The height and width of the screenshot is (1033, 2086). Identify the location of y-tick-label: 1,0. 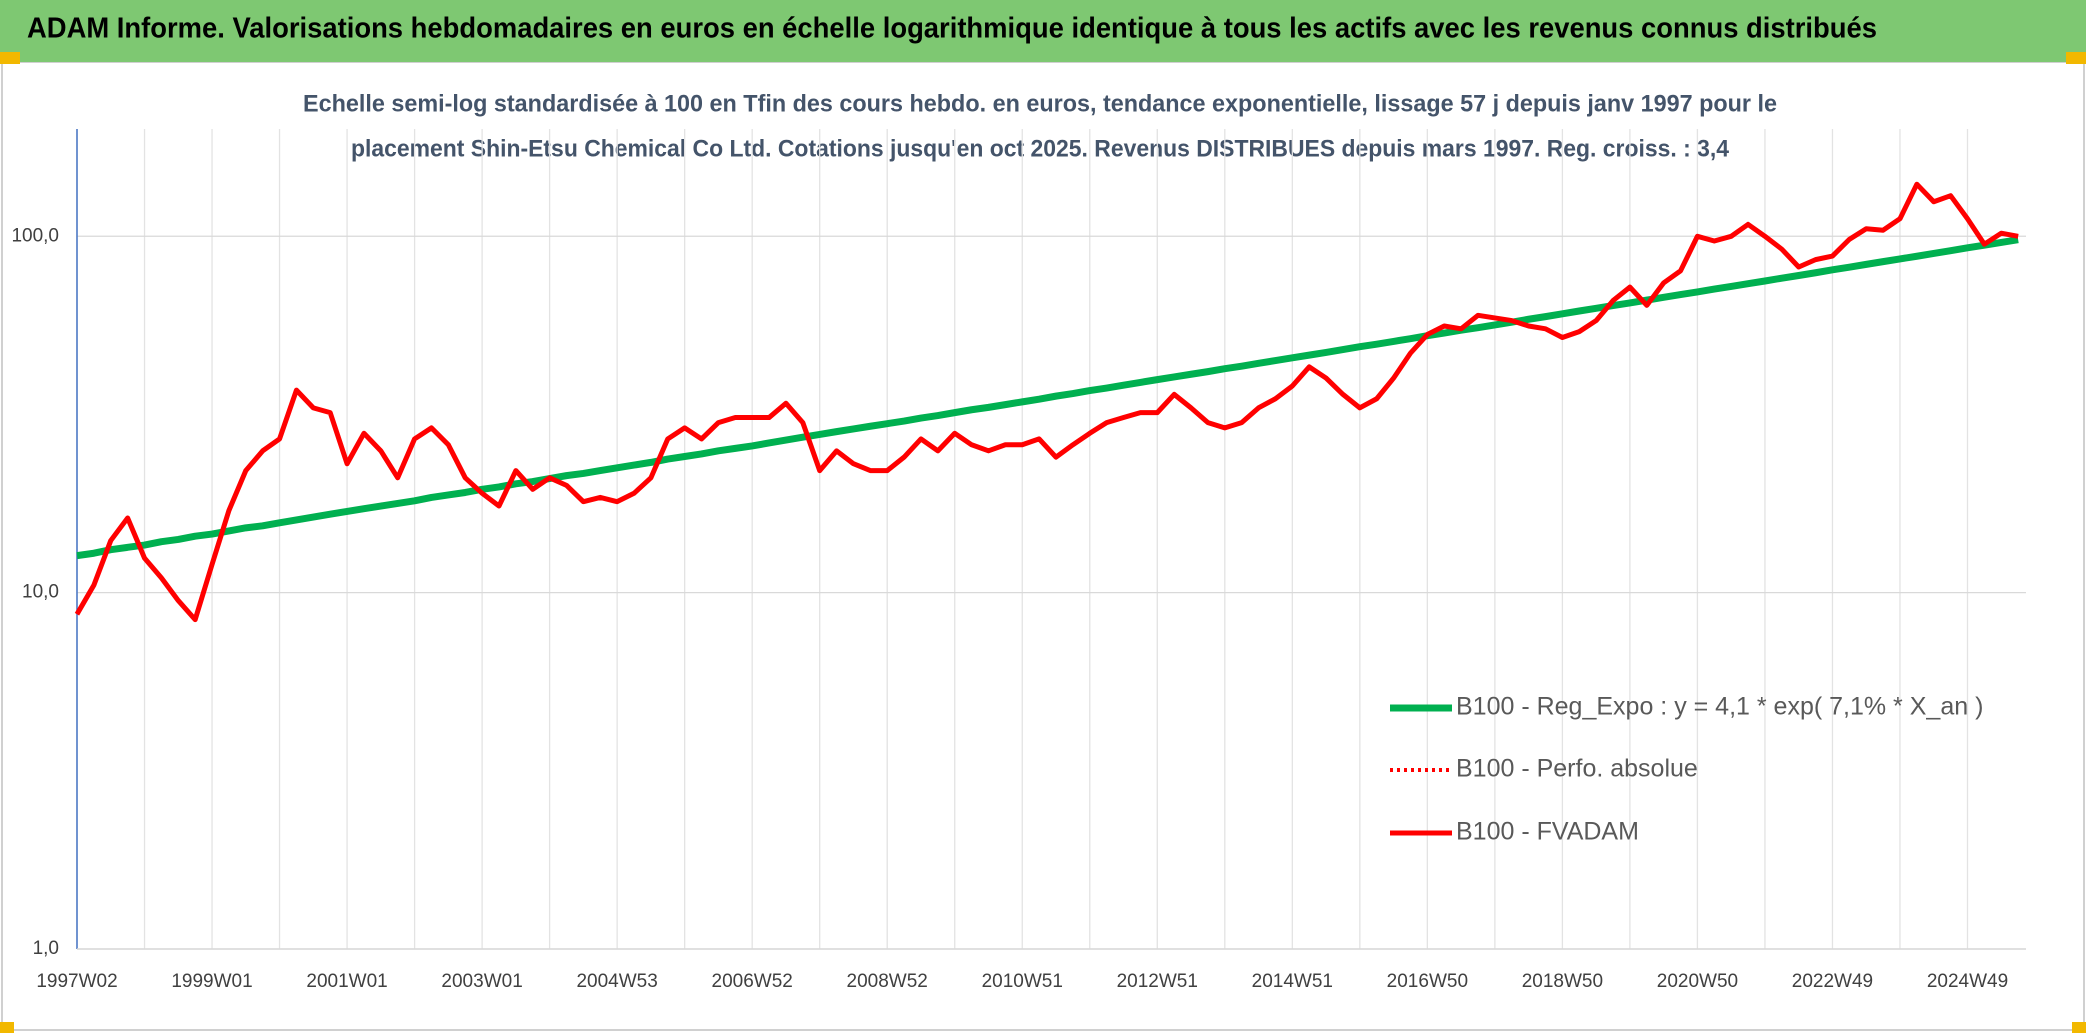
(46, 948).